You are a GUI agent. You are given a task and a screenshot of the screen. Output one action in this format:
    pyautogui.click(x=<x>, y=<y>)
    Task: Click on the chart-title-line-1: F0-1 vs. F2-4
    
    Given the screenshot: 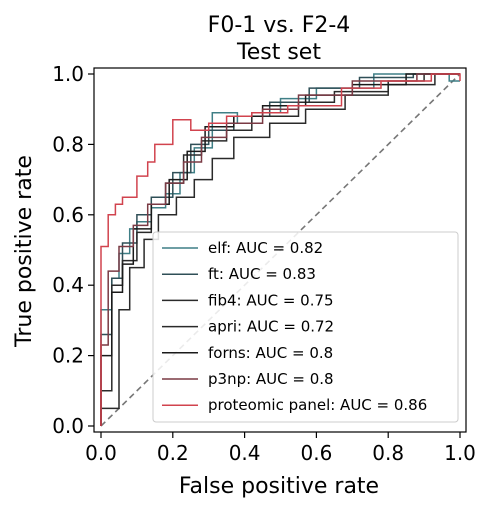 What is the action you would take?
    pyautogui.click(x=279, y=25)
    